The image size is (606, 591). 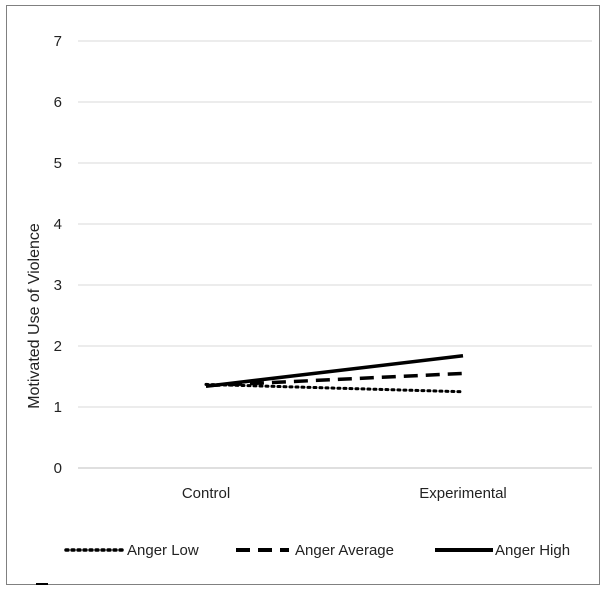 I want to click on legend-label-anger-high: Anger High, so click(x=532, y=550).